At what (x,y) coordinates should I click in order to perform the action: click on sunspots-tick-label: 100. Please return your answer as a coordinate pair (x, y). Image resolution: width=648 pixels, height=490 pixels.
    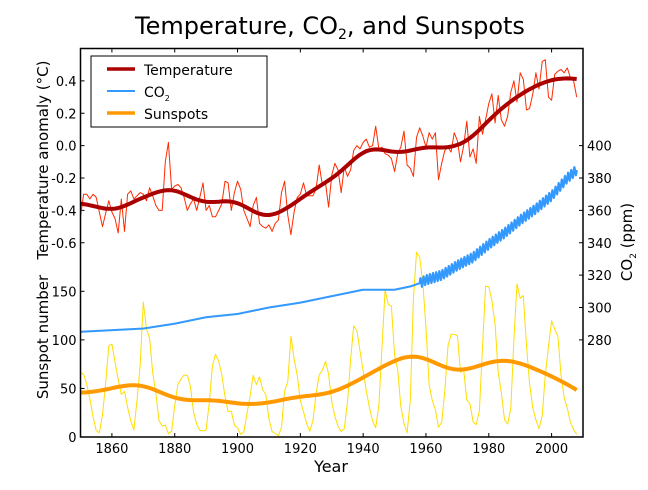
    Looking at the image, I should click on (64, 341).